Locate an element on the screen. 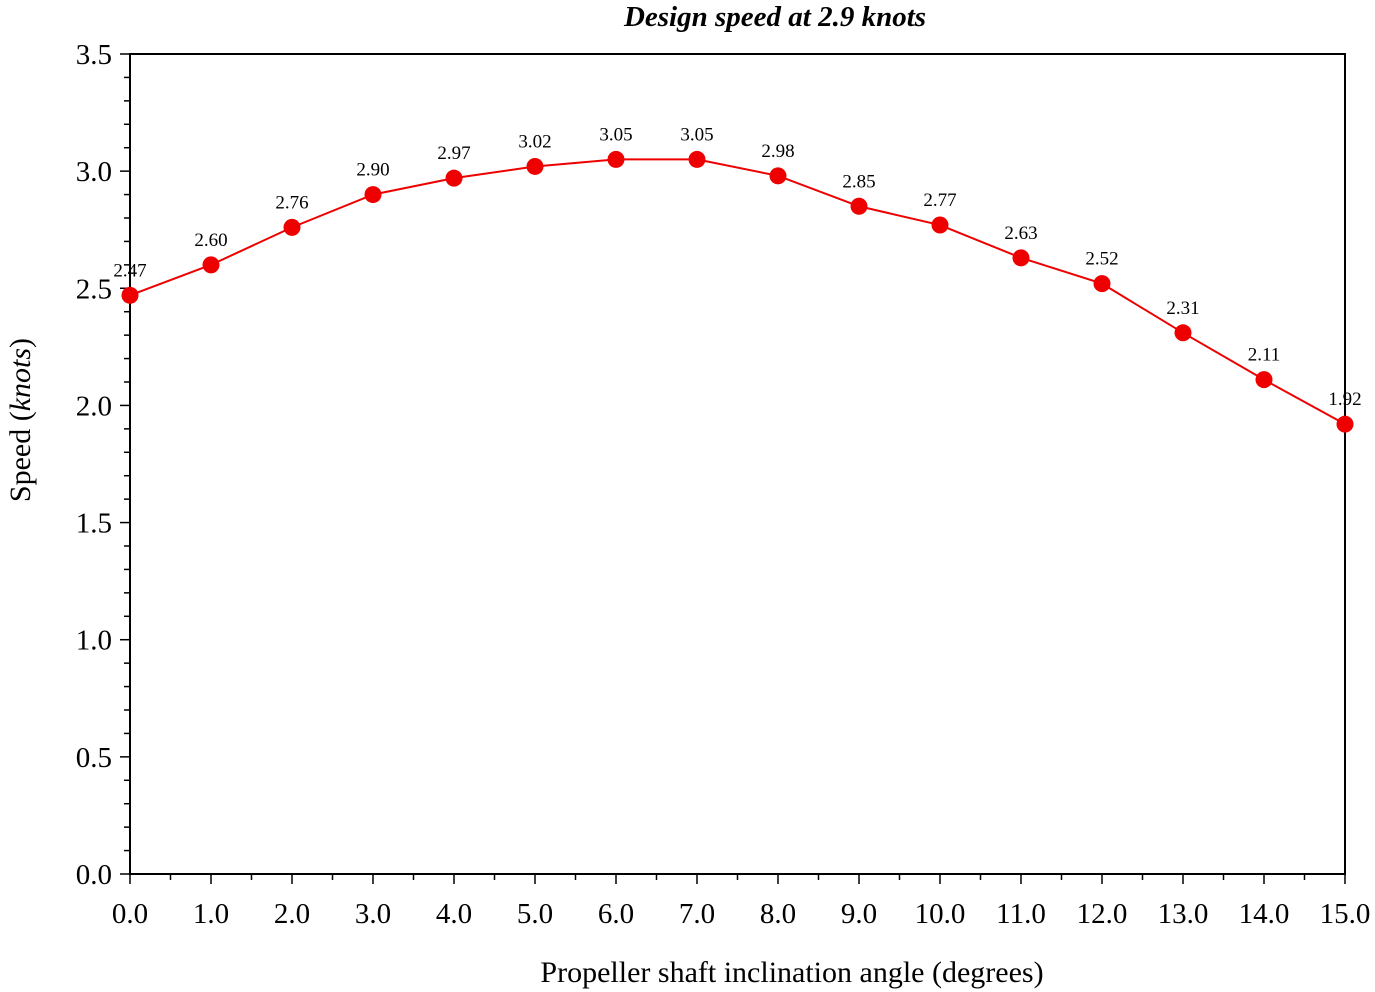 This screenshot has height=992, width=1375. data-label: 2.63 is located at coordinates (1020, 233).